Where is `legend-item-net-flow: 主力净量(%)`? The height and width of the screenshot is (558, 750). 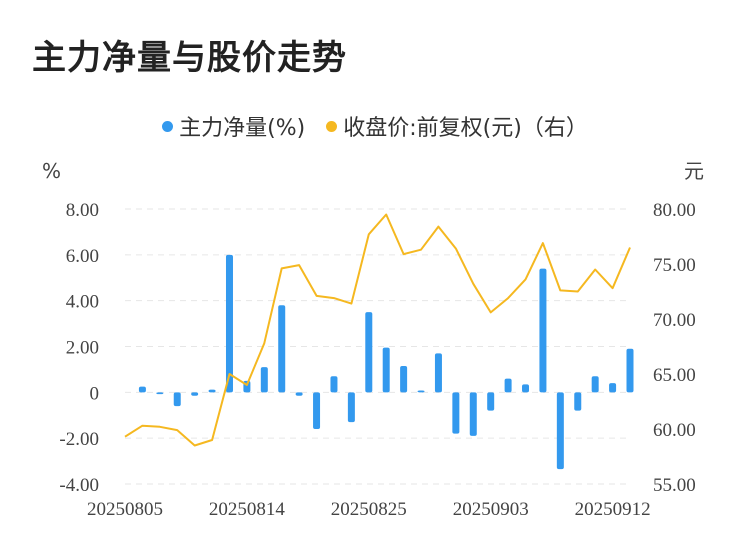
legend-item-net-flow: 主力净量(%) is located at coordinates (233, 126).